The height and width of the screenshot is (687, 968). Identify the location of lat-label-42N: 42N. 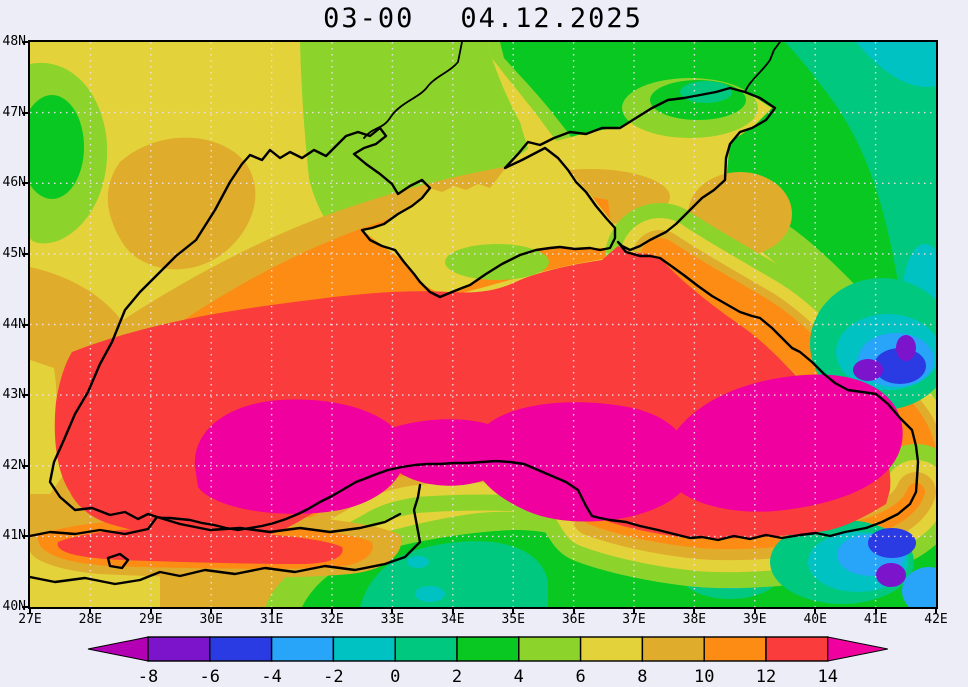
(14, 465).